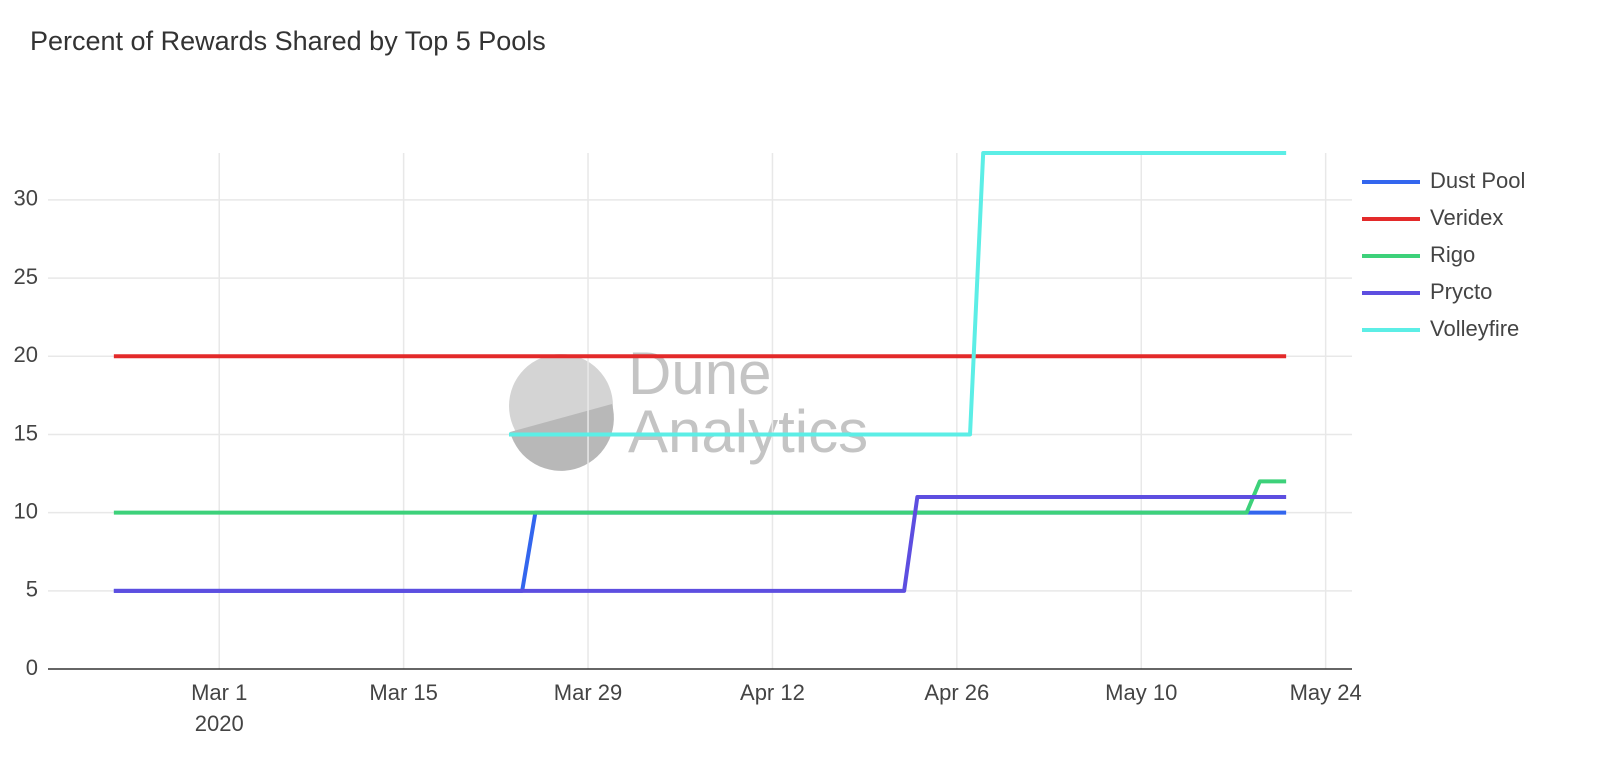 The height and width of the screenshot is (780, 1616). I want to click on legend-label: Dust Pool, so click(1477, 180).